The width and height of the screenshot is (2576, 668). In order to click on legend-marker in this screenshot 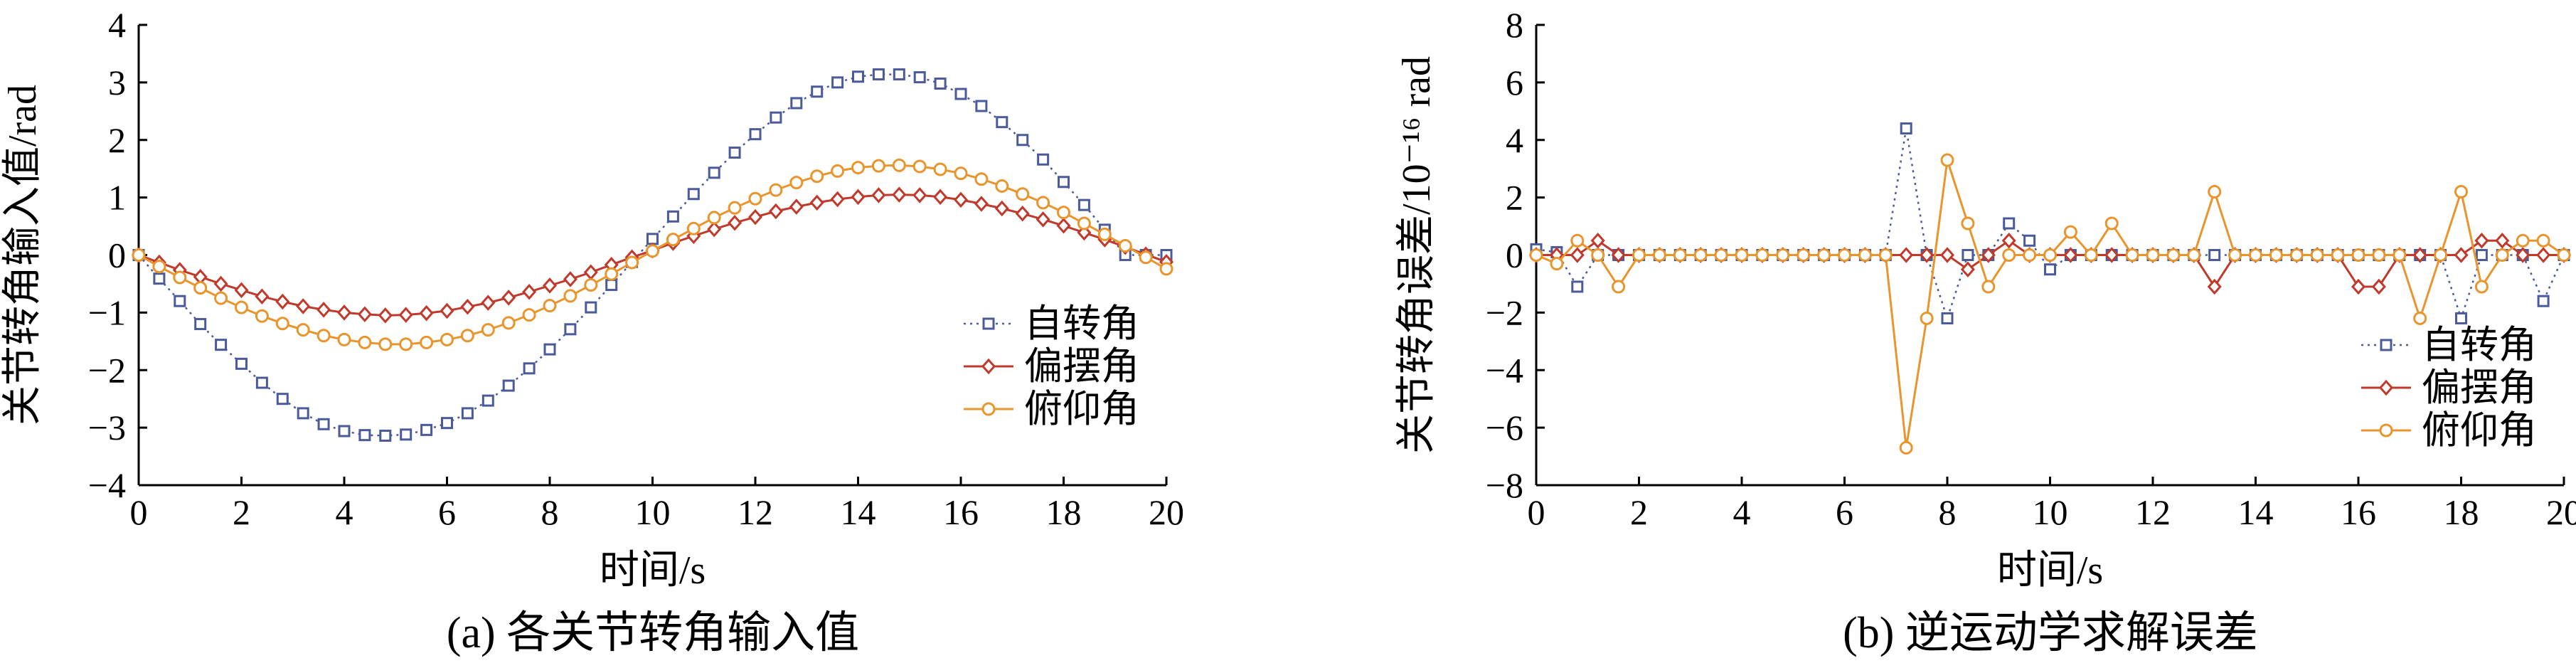, I will do `click(988, 323)`.